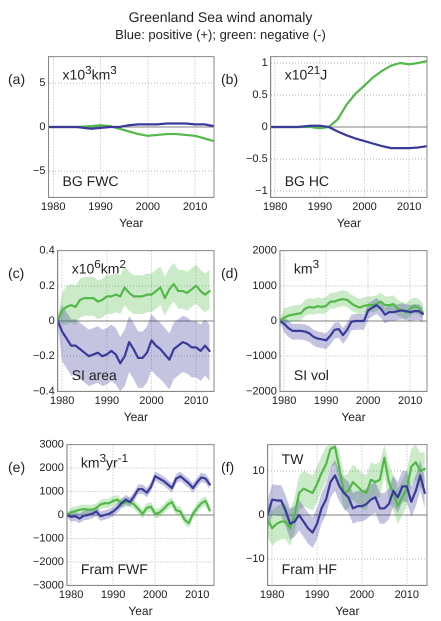  Describe the element at coordinates (220, 34) in the screenshot. I see `chart-subtitle: Blue: positive (+); green: negative (-)` at that location.